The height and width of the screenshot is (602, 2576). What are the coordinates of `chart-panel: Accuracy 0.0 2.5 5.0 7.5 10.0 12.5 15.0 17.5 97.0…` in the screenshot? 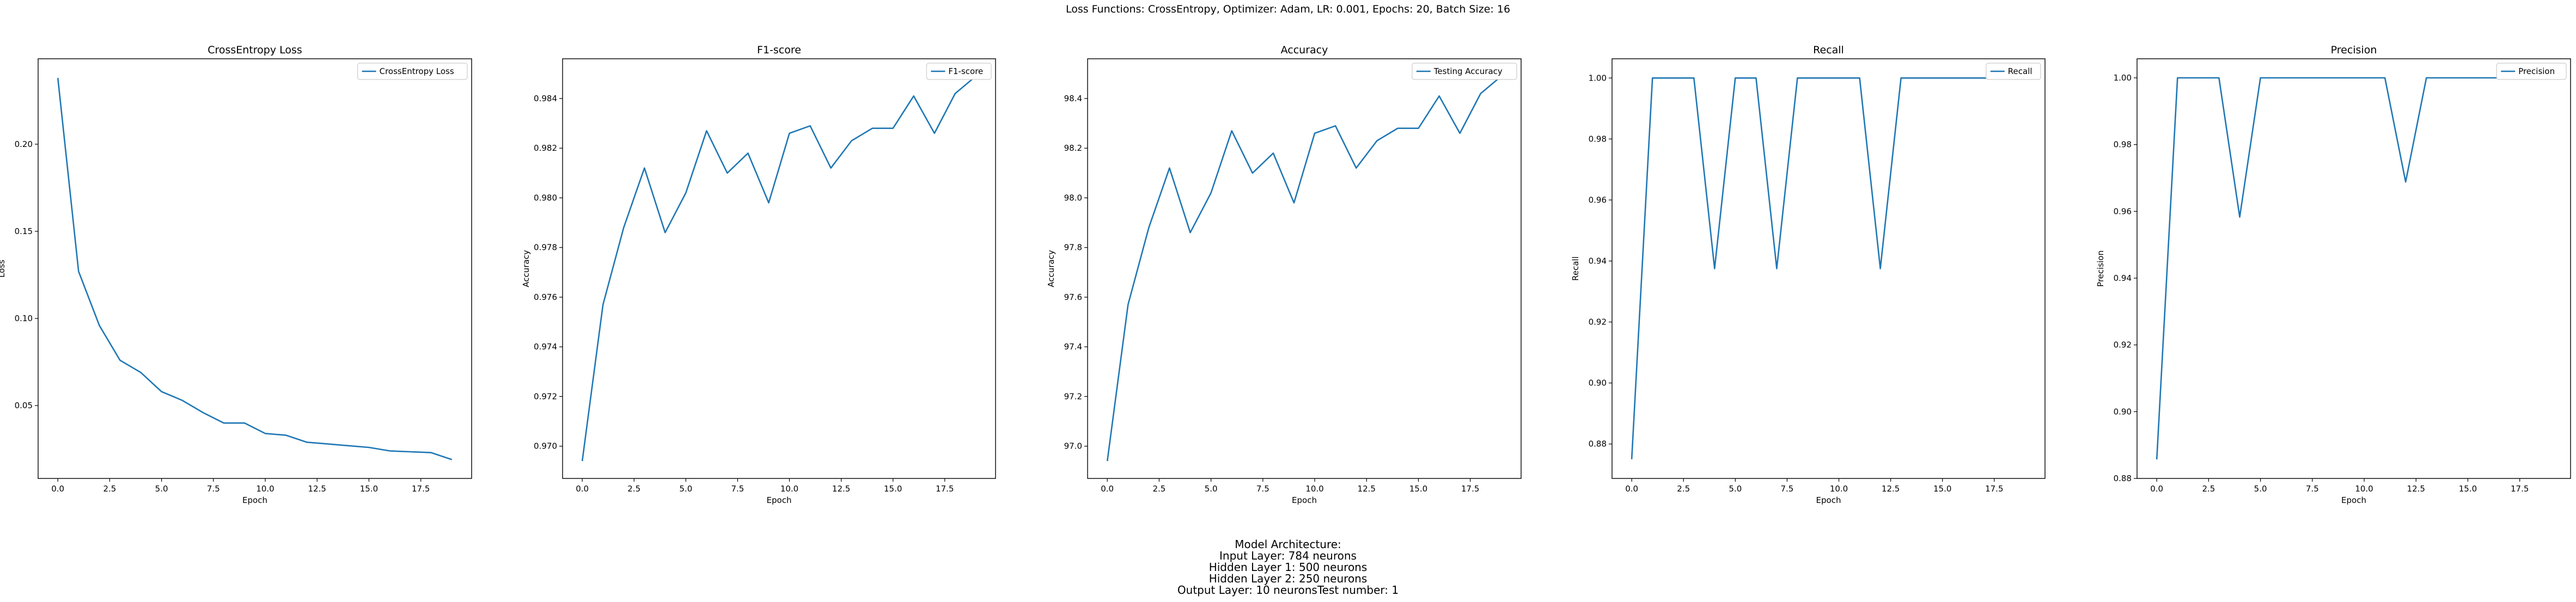 It's located at (1284, 274).